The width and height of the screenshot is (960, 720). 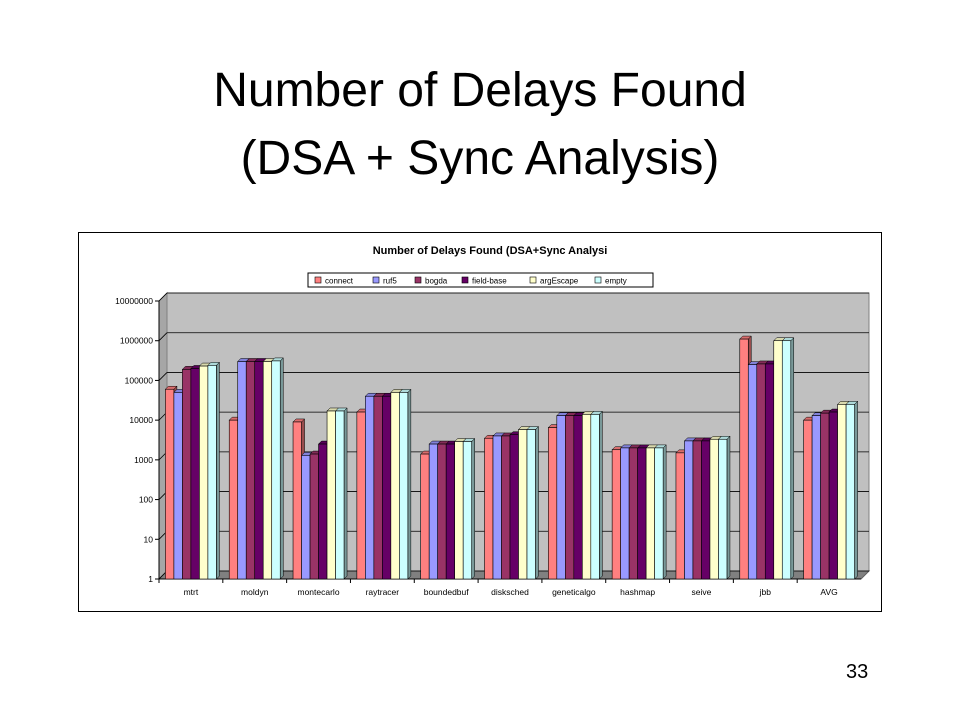 I want to click on bar-geneticalgo-empty, so click(x=596, y=495).